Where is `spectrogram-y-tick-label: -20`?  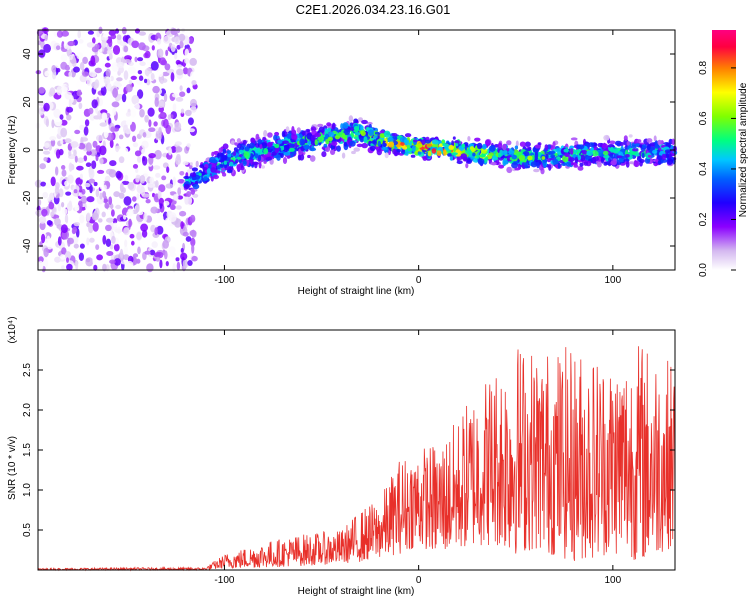
spectrogram-y-tick-label: -20 is located at coordinates (27, 197).